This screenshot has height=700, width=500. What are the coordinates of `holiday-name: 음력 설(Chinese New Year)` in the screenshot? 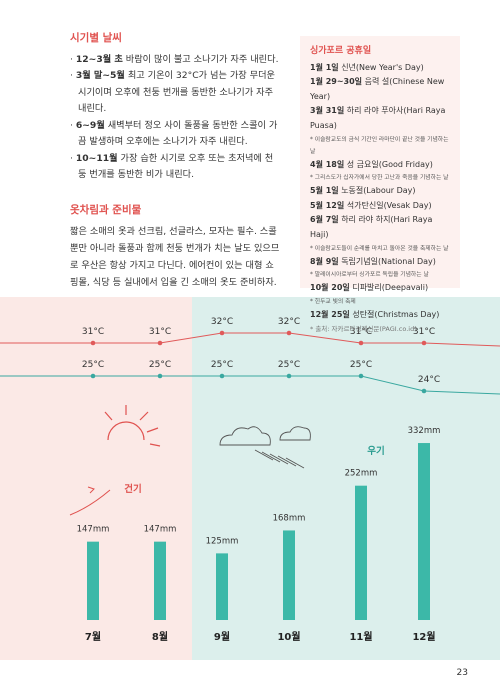 It's located at (377, 89).